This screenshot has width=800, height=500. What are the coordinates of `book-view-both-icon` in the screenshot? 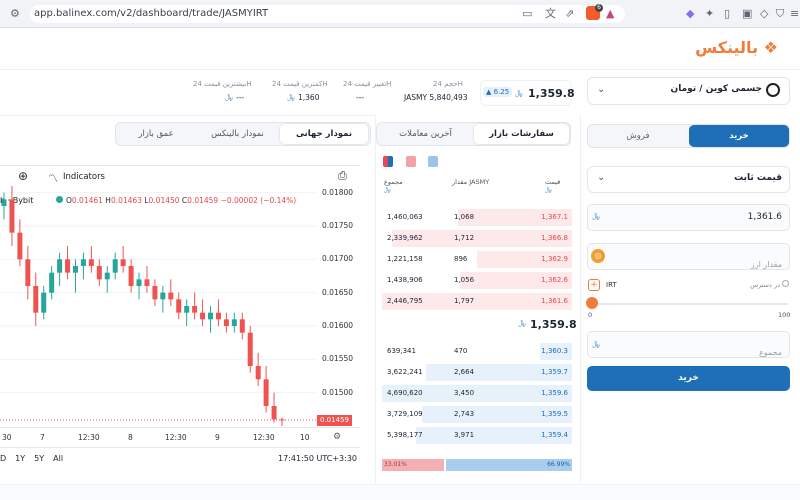 It's located at (388, 161).